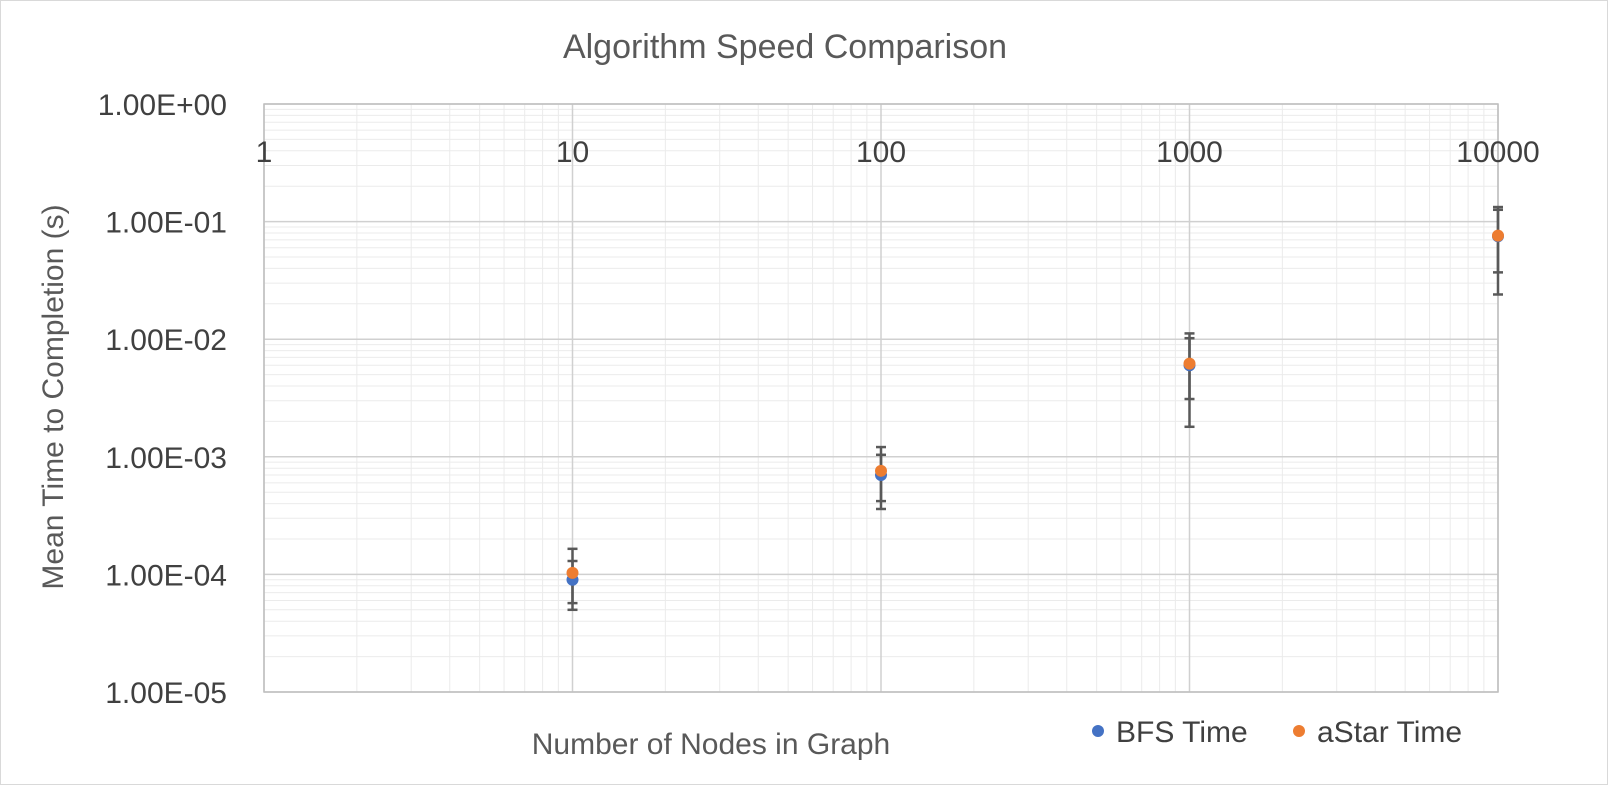 The image size is (1608, 786). I want to click on y-tick-label: 1.00E+00, so click(162, 105).